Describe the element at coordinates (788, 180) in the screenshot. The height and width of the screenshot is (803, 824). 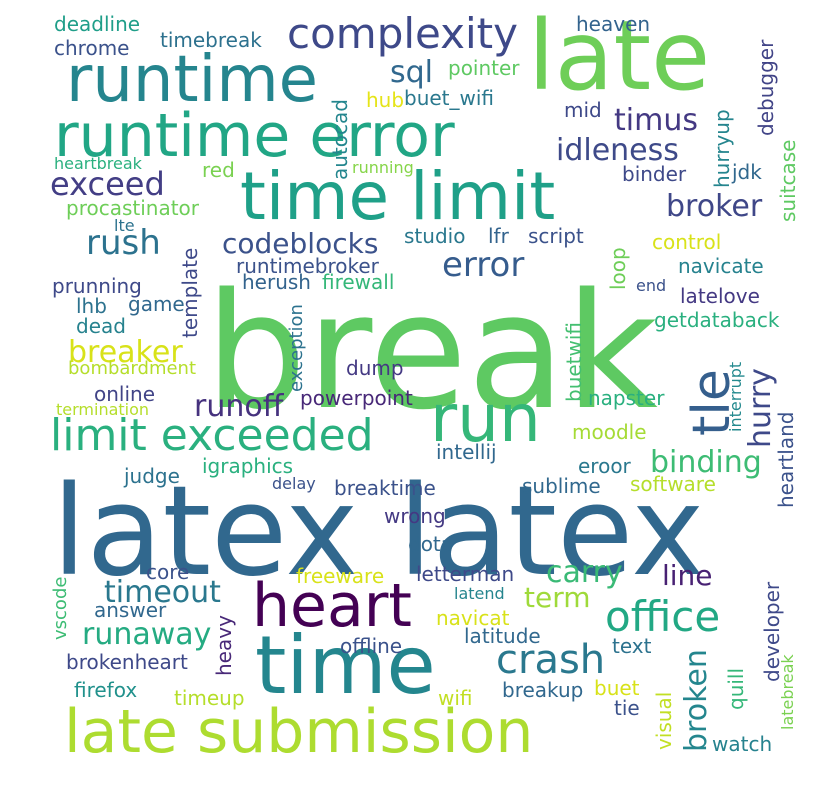
I see `word-suitcase: suitcase` at that location.